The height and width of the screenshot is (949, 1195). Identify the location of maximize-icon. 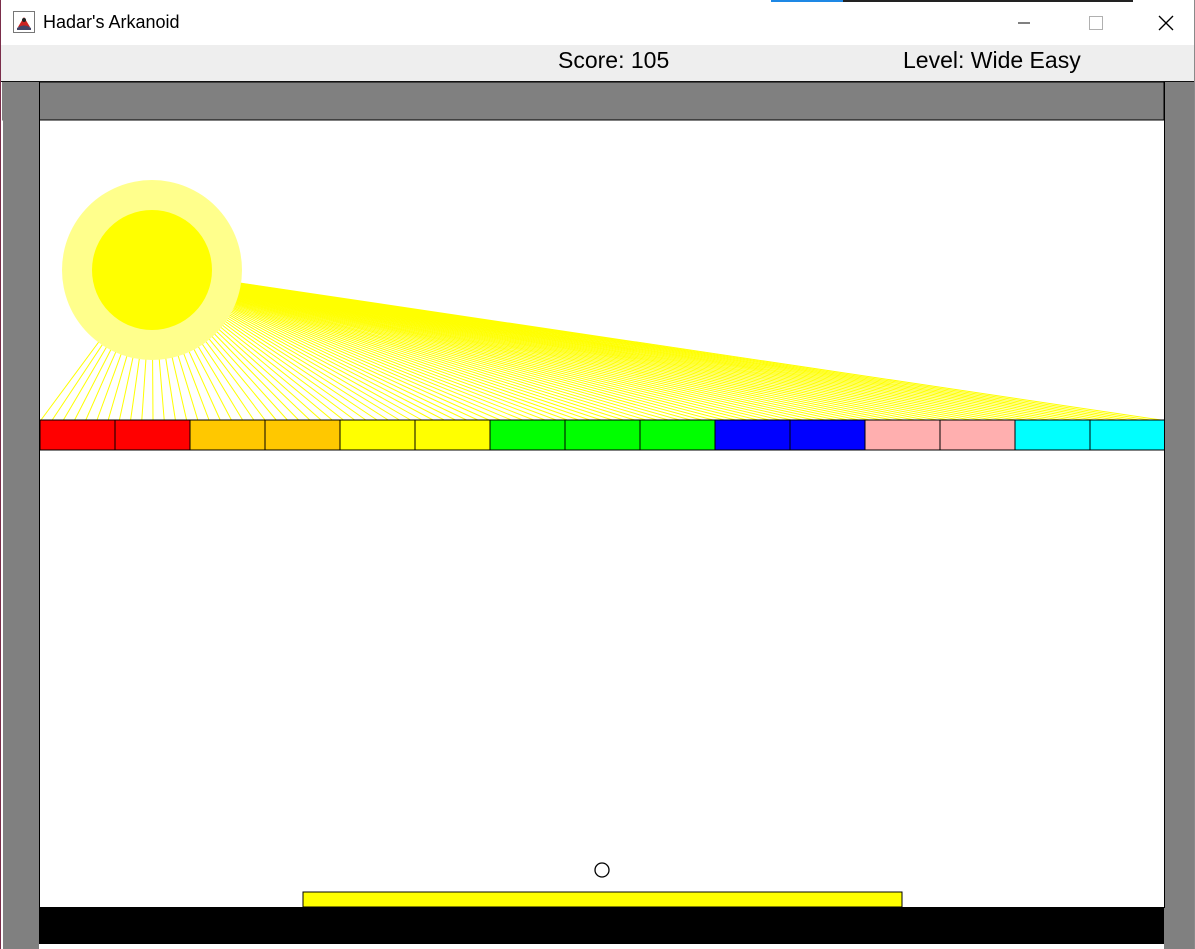
(1096, 22).